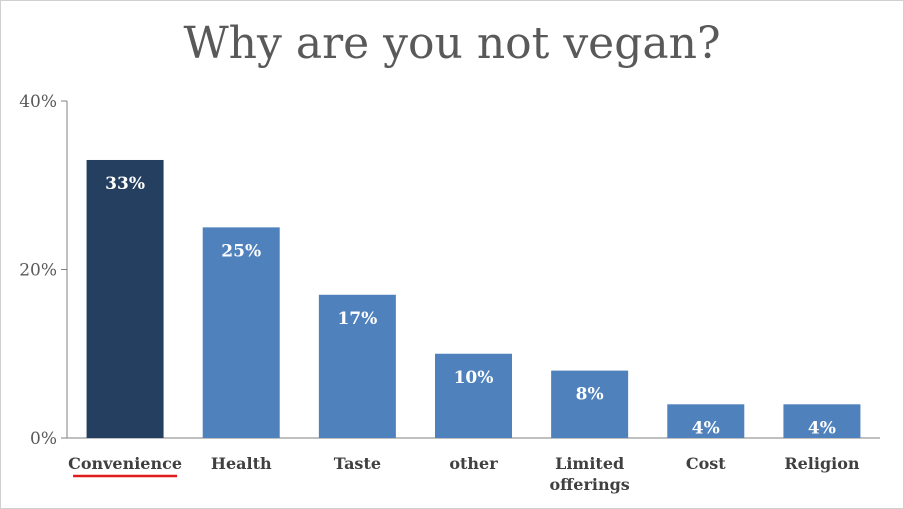 The height and width of the screenshot is (509, 904). I want to click on data-label: 17%, so click(357, 319).